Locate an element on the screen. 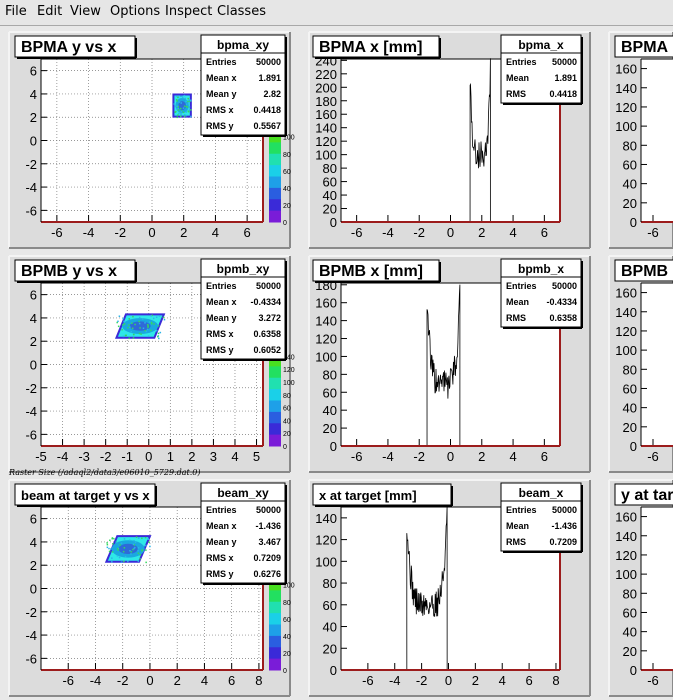 This screenshot has height=700, width=673. scatter-2-x-tick-label: 4 is located at coordinates (204, 680).